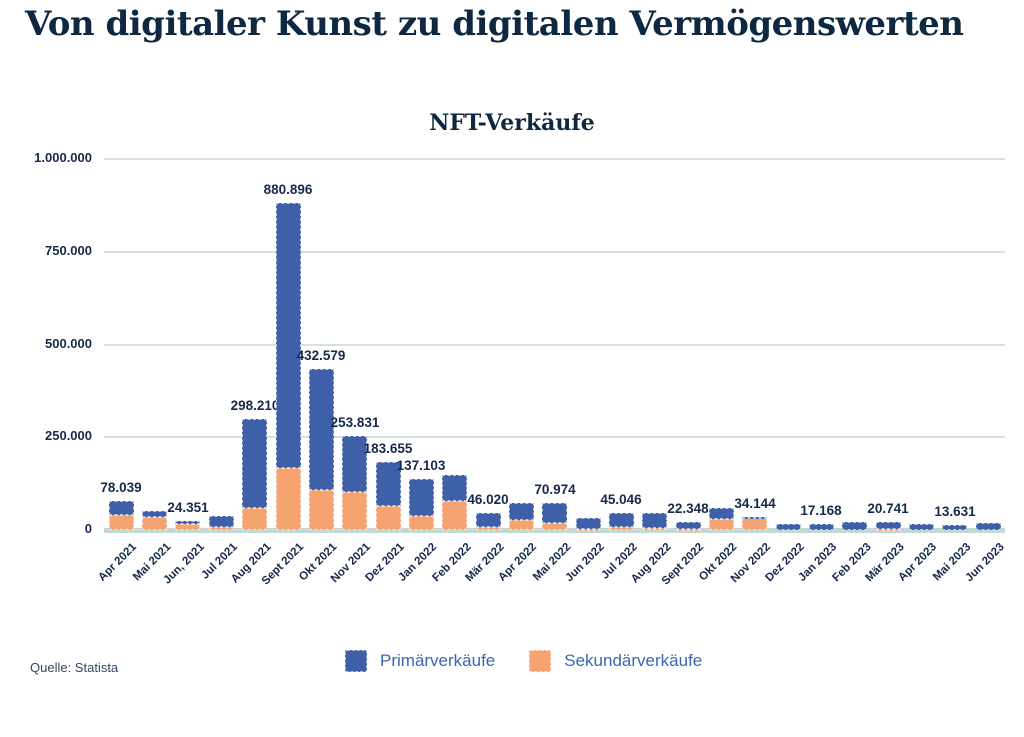  I want to click on bar-value-label: 22.348, so click(688, 508).